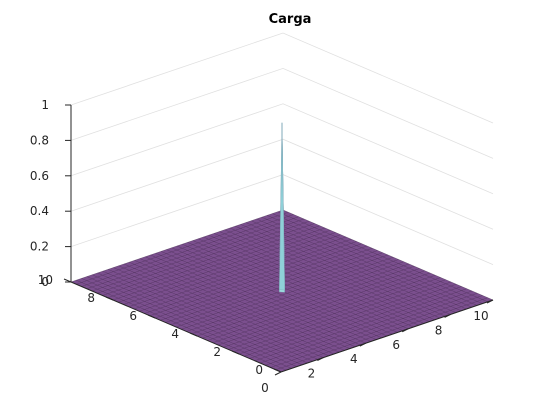 The height and width of the screenshot is (420, 560). Describe the element at coordinates (39, 140) in the screenshot. I see `z-tick-label: 0.8` at that location.